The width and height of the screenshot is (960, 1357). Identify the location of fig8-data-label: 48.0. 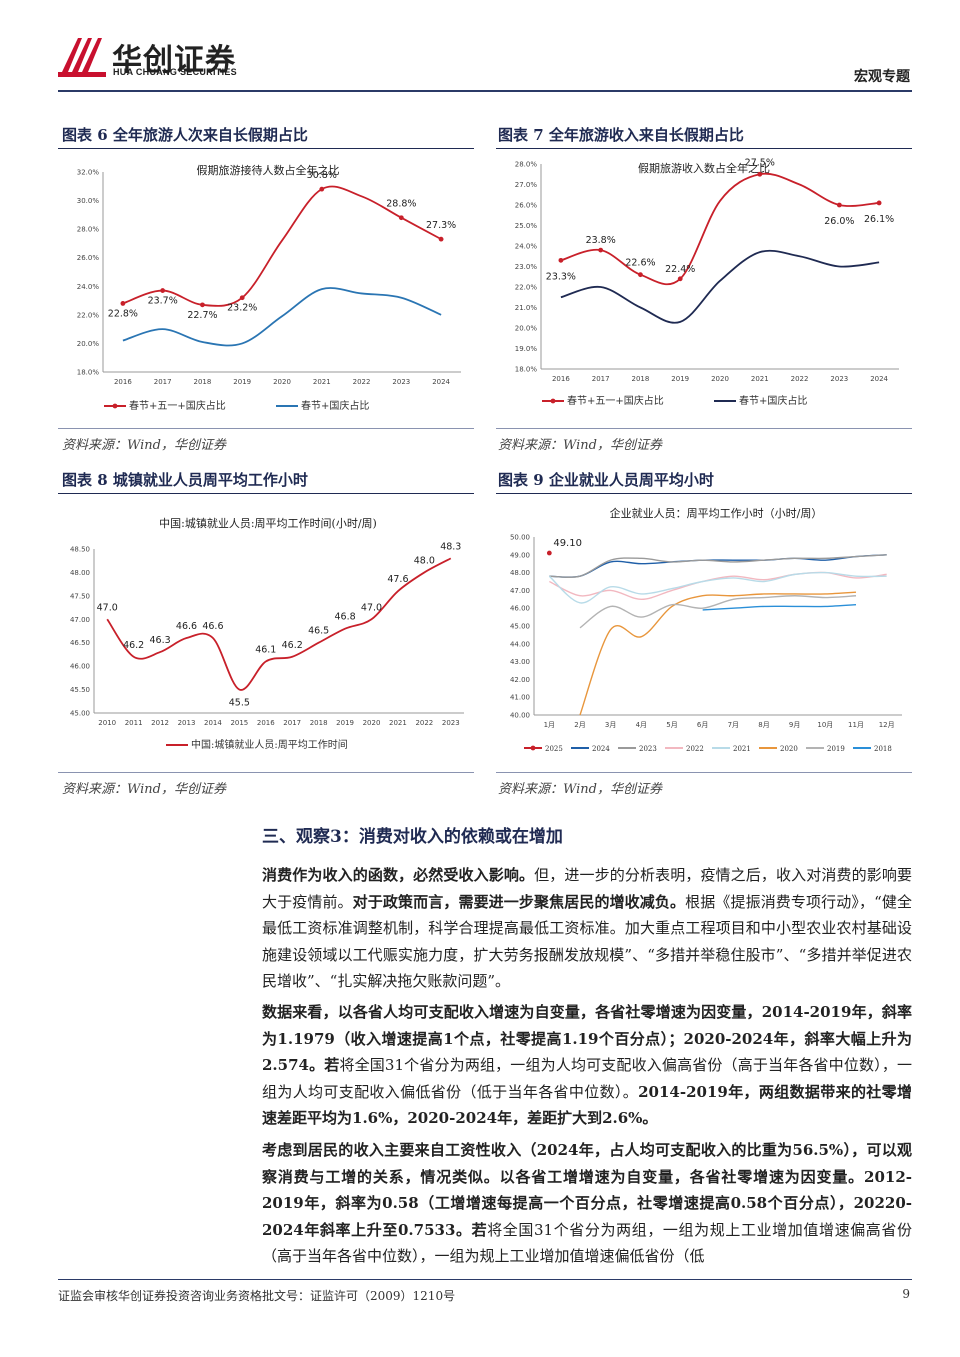
(424, 560).